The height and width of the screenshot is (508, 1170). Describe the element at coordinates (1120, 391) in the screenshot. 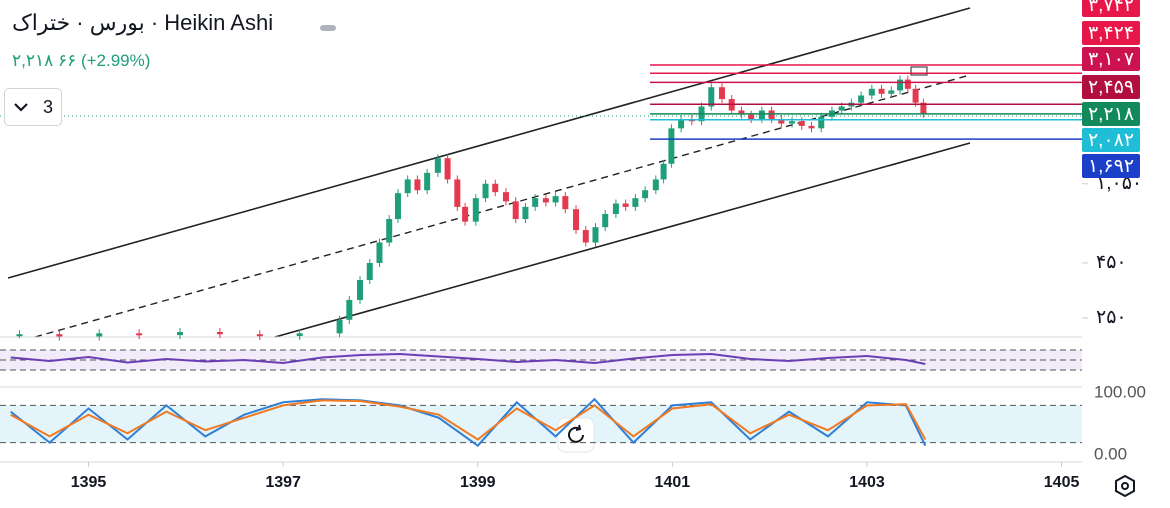

I see `y-tick-label: 100.00` at that location.